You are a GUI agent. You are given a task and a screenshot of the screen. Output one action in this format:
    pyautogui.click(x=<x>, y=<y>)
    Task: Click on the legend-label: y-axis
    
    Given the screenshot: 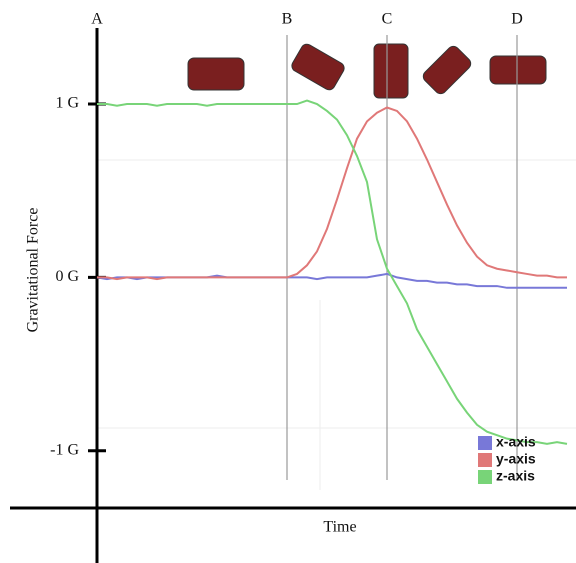 What is the action you would take?
    pyautogui.click(x=516, y=459)
    